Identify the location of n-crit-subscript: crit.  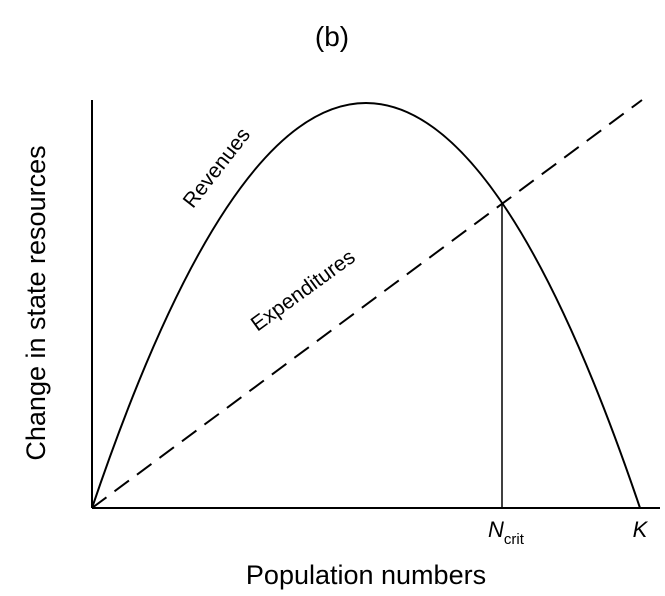
(514, 539).